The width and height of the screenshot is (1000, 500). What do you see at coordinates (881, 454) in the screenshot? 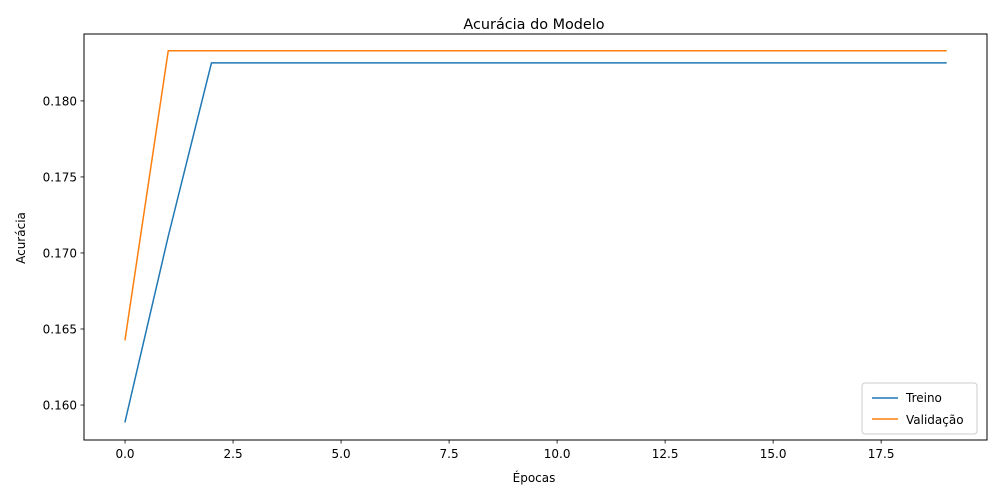
I see `x-tick-label: 17.5` at bounding box center [881, 454].